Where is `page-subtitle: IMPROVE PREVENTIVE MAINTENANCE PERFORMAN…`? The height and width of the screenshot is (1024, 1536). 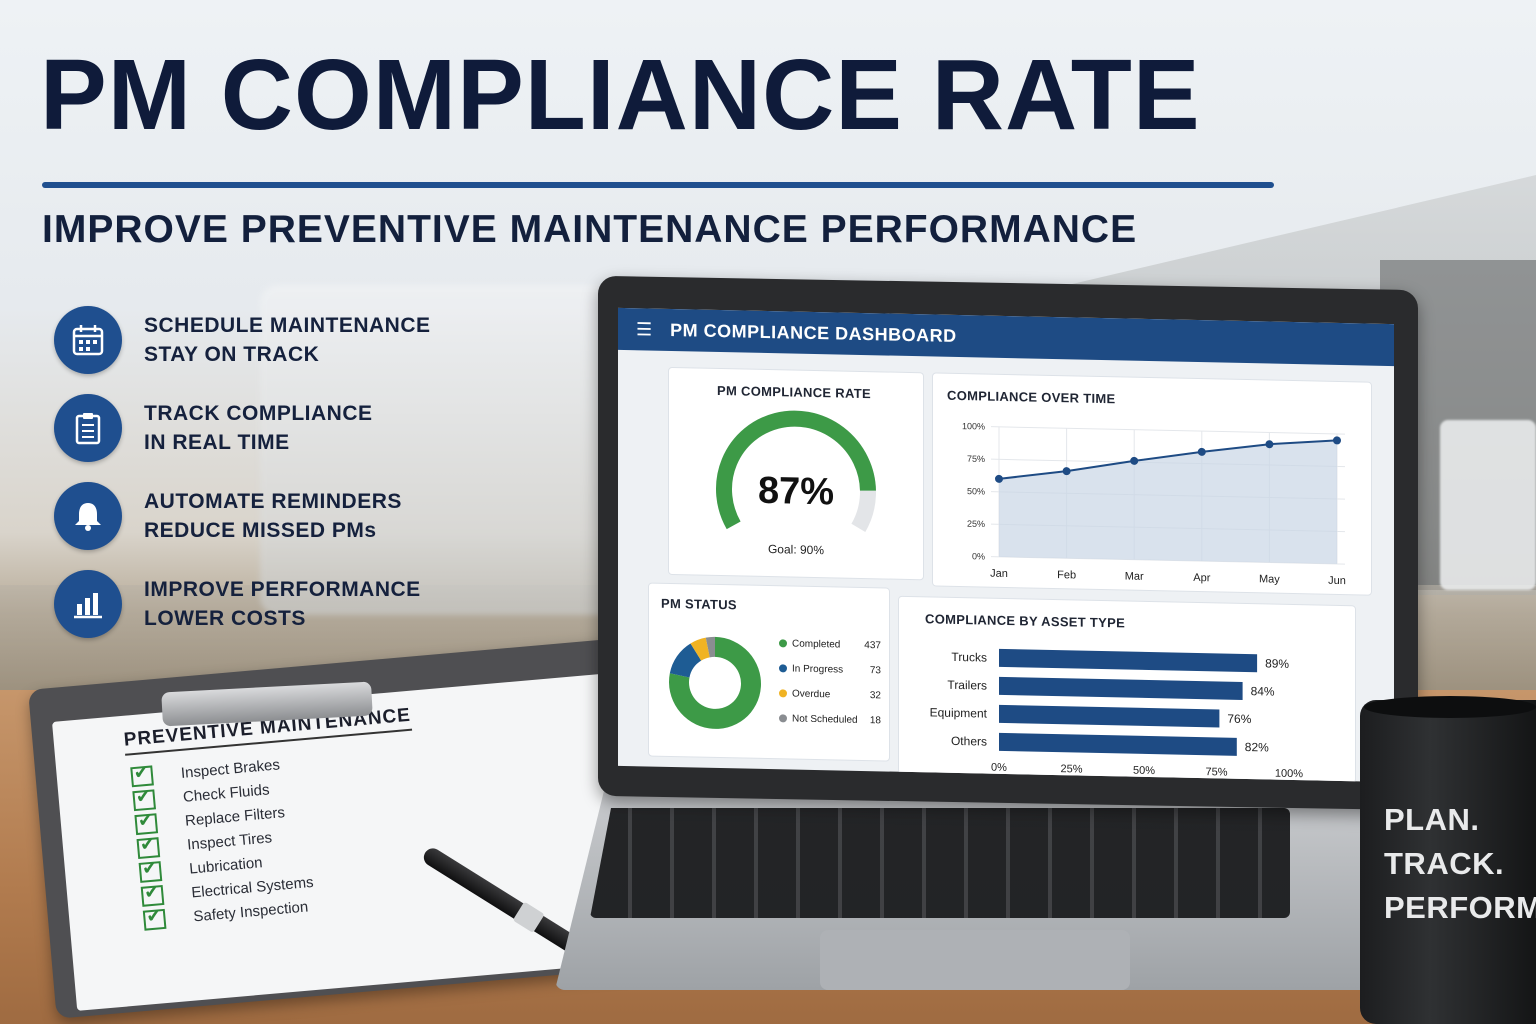 page-subtitle: IMPROVE PREVENTIVE MAINTENANCE PERFORMAN… is located at coordinates (590, 229).